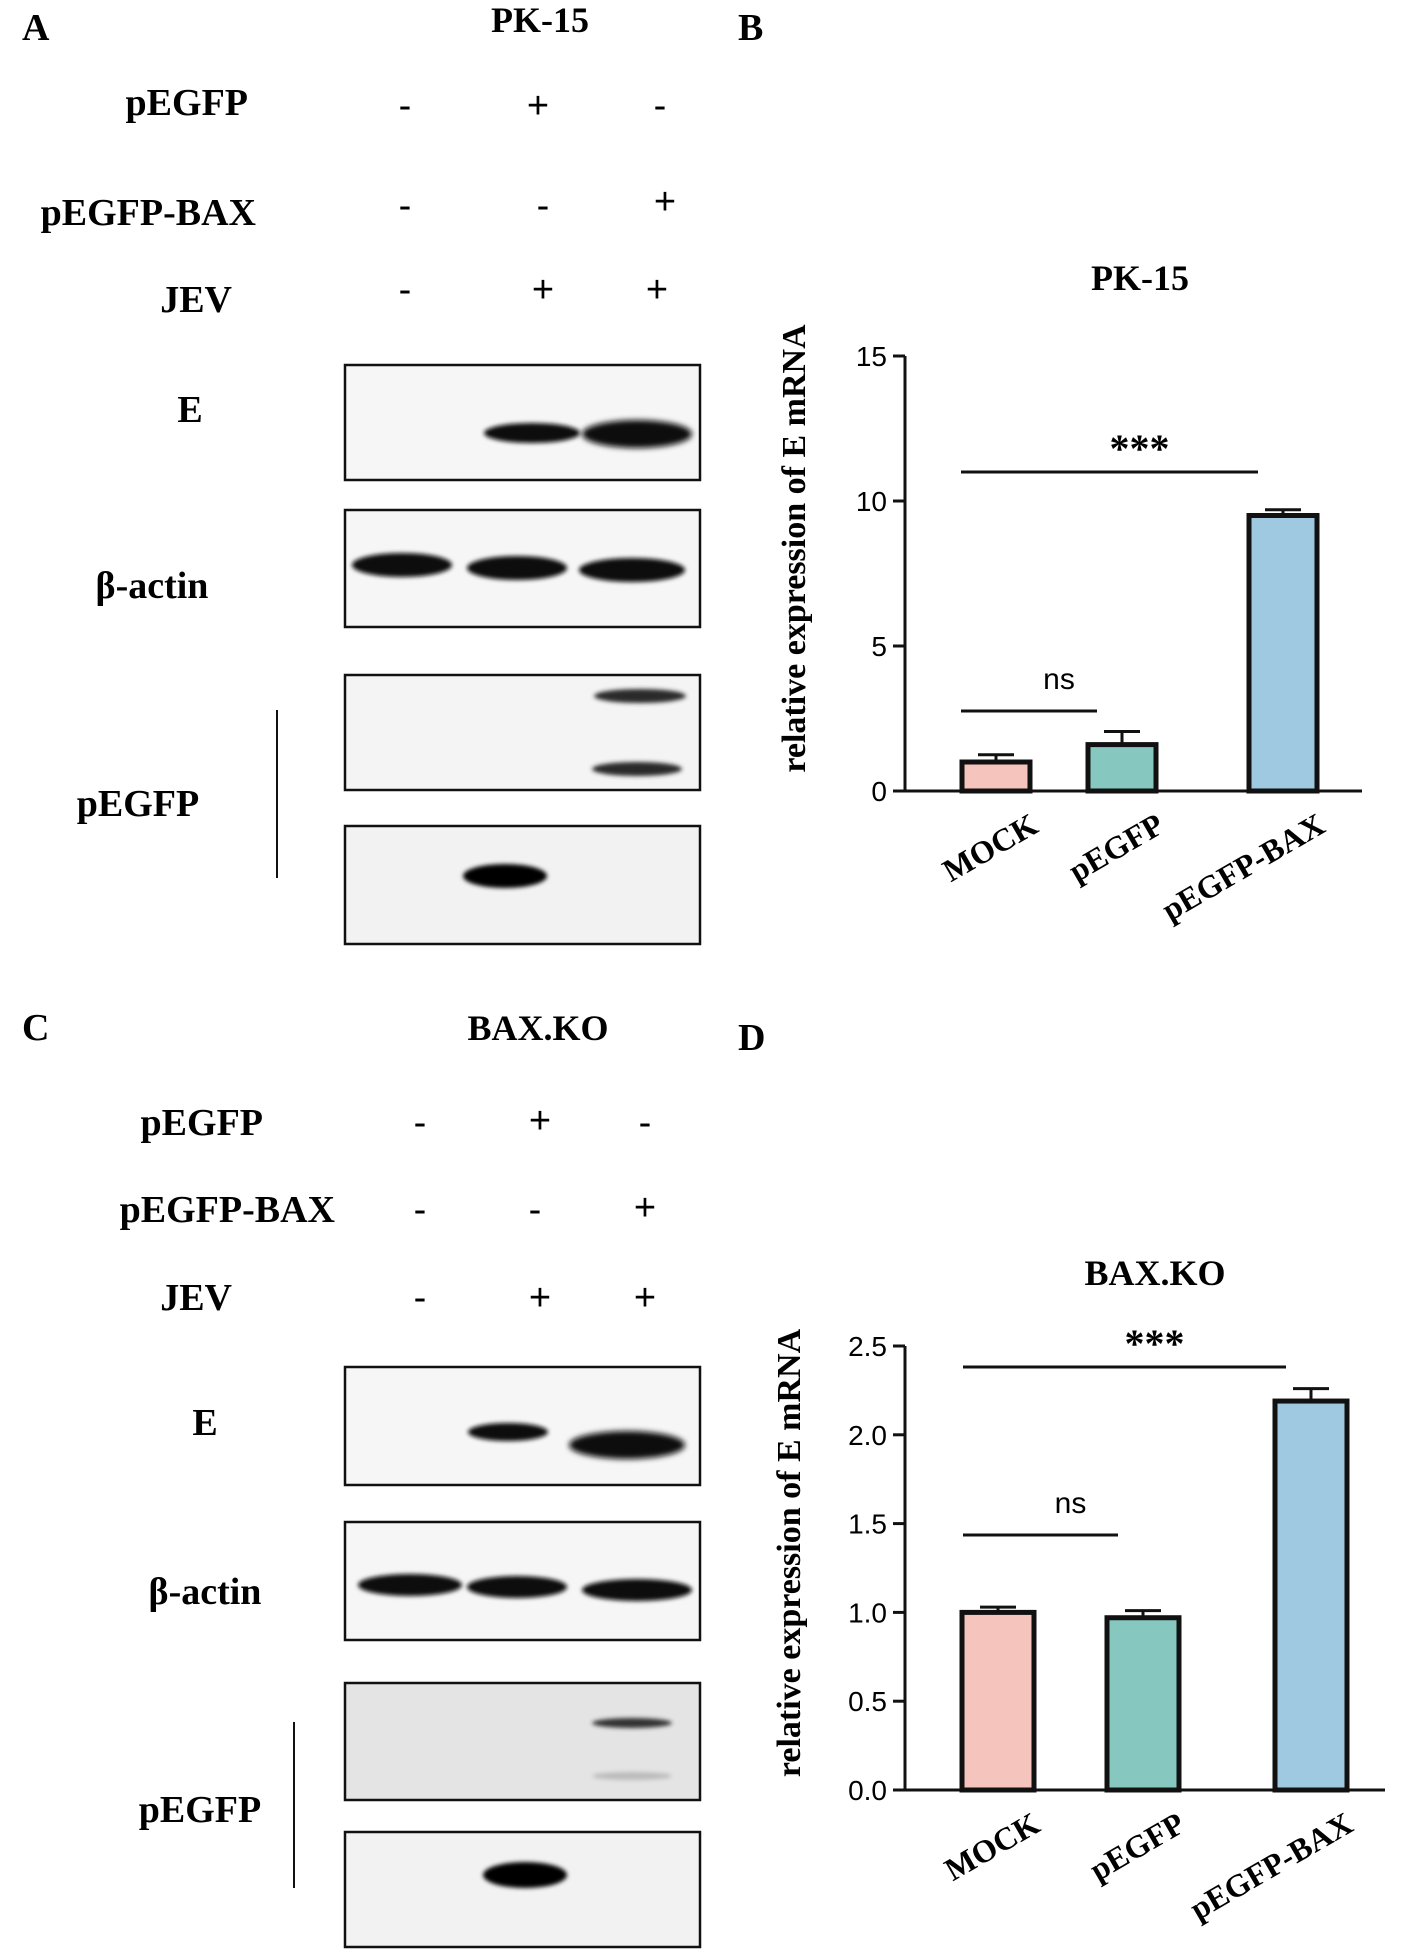 Image resolution: width=1417 pixels, height=1952 pixels. Describe the element at coordinates (867, 1612) in the screenshot. I see `y-tick-label: 1.0` at that location.